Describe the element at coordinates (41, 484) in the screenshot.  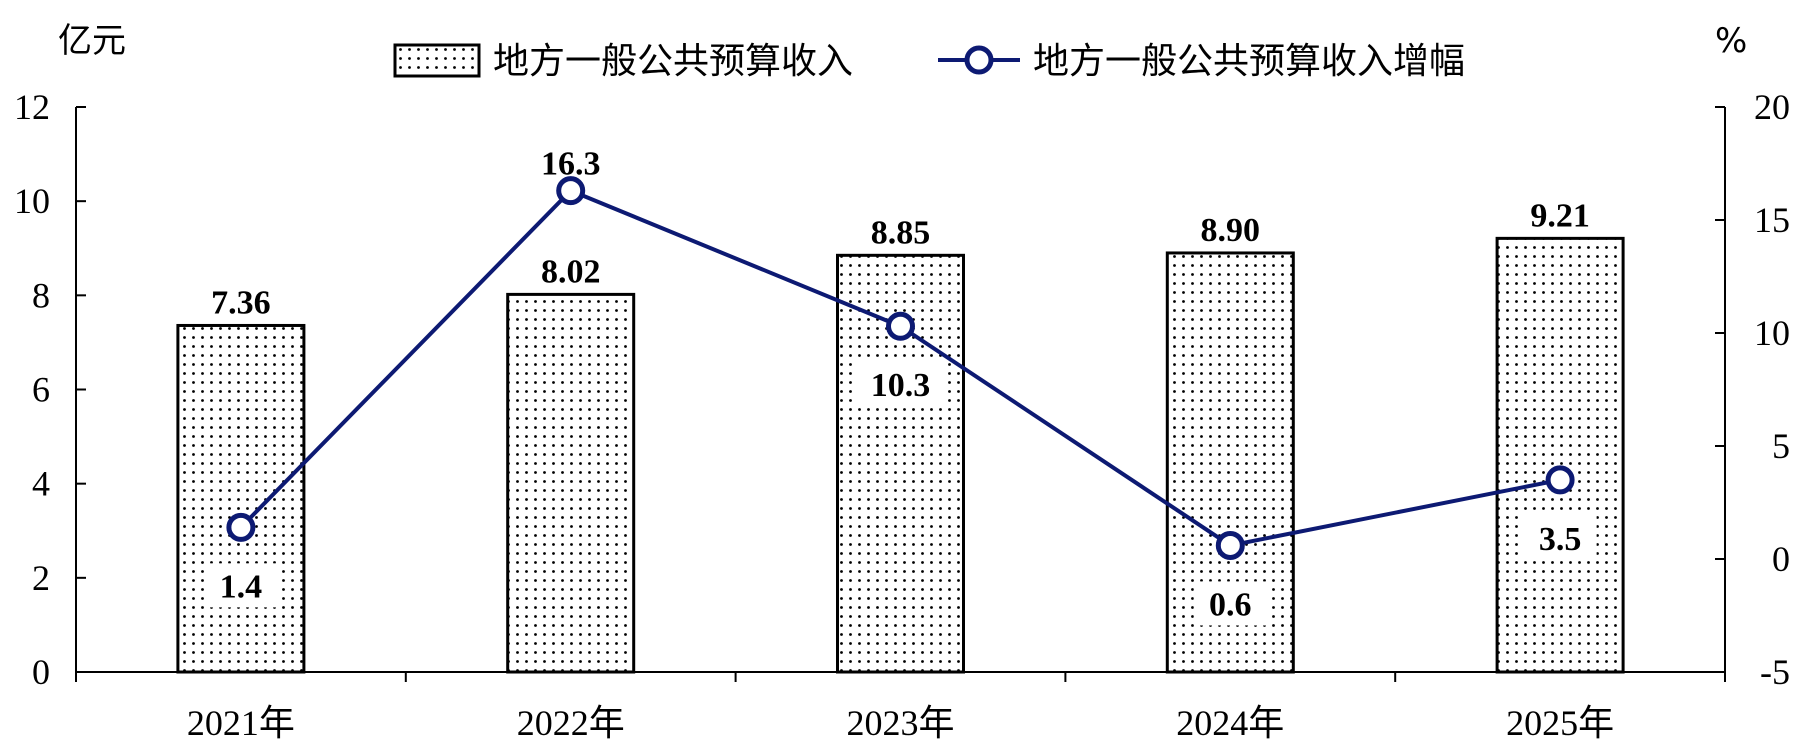
I see `left-tick-label: 4` at that location.